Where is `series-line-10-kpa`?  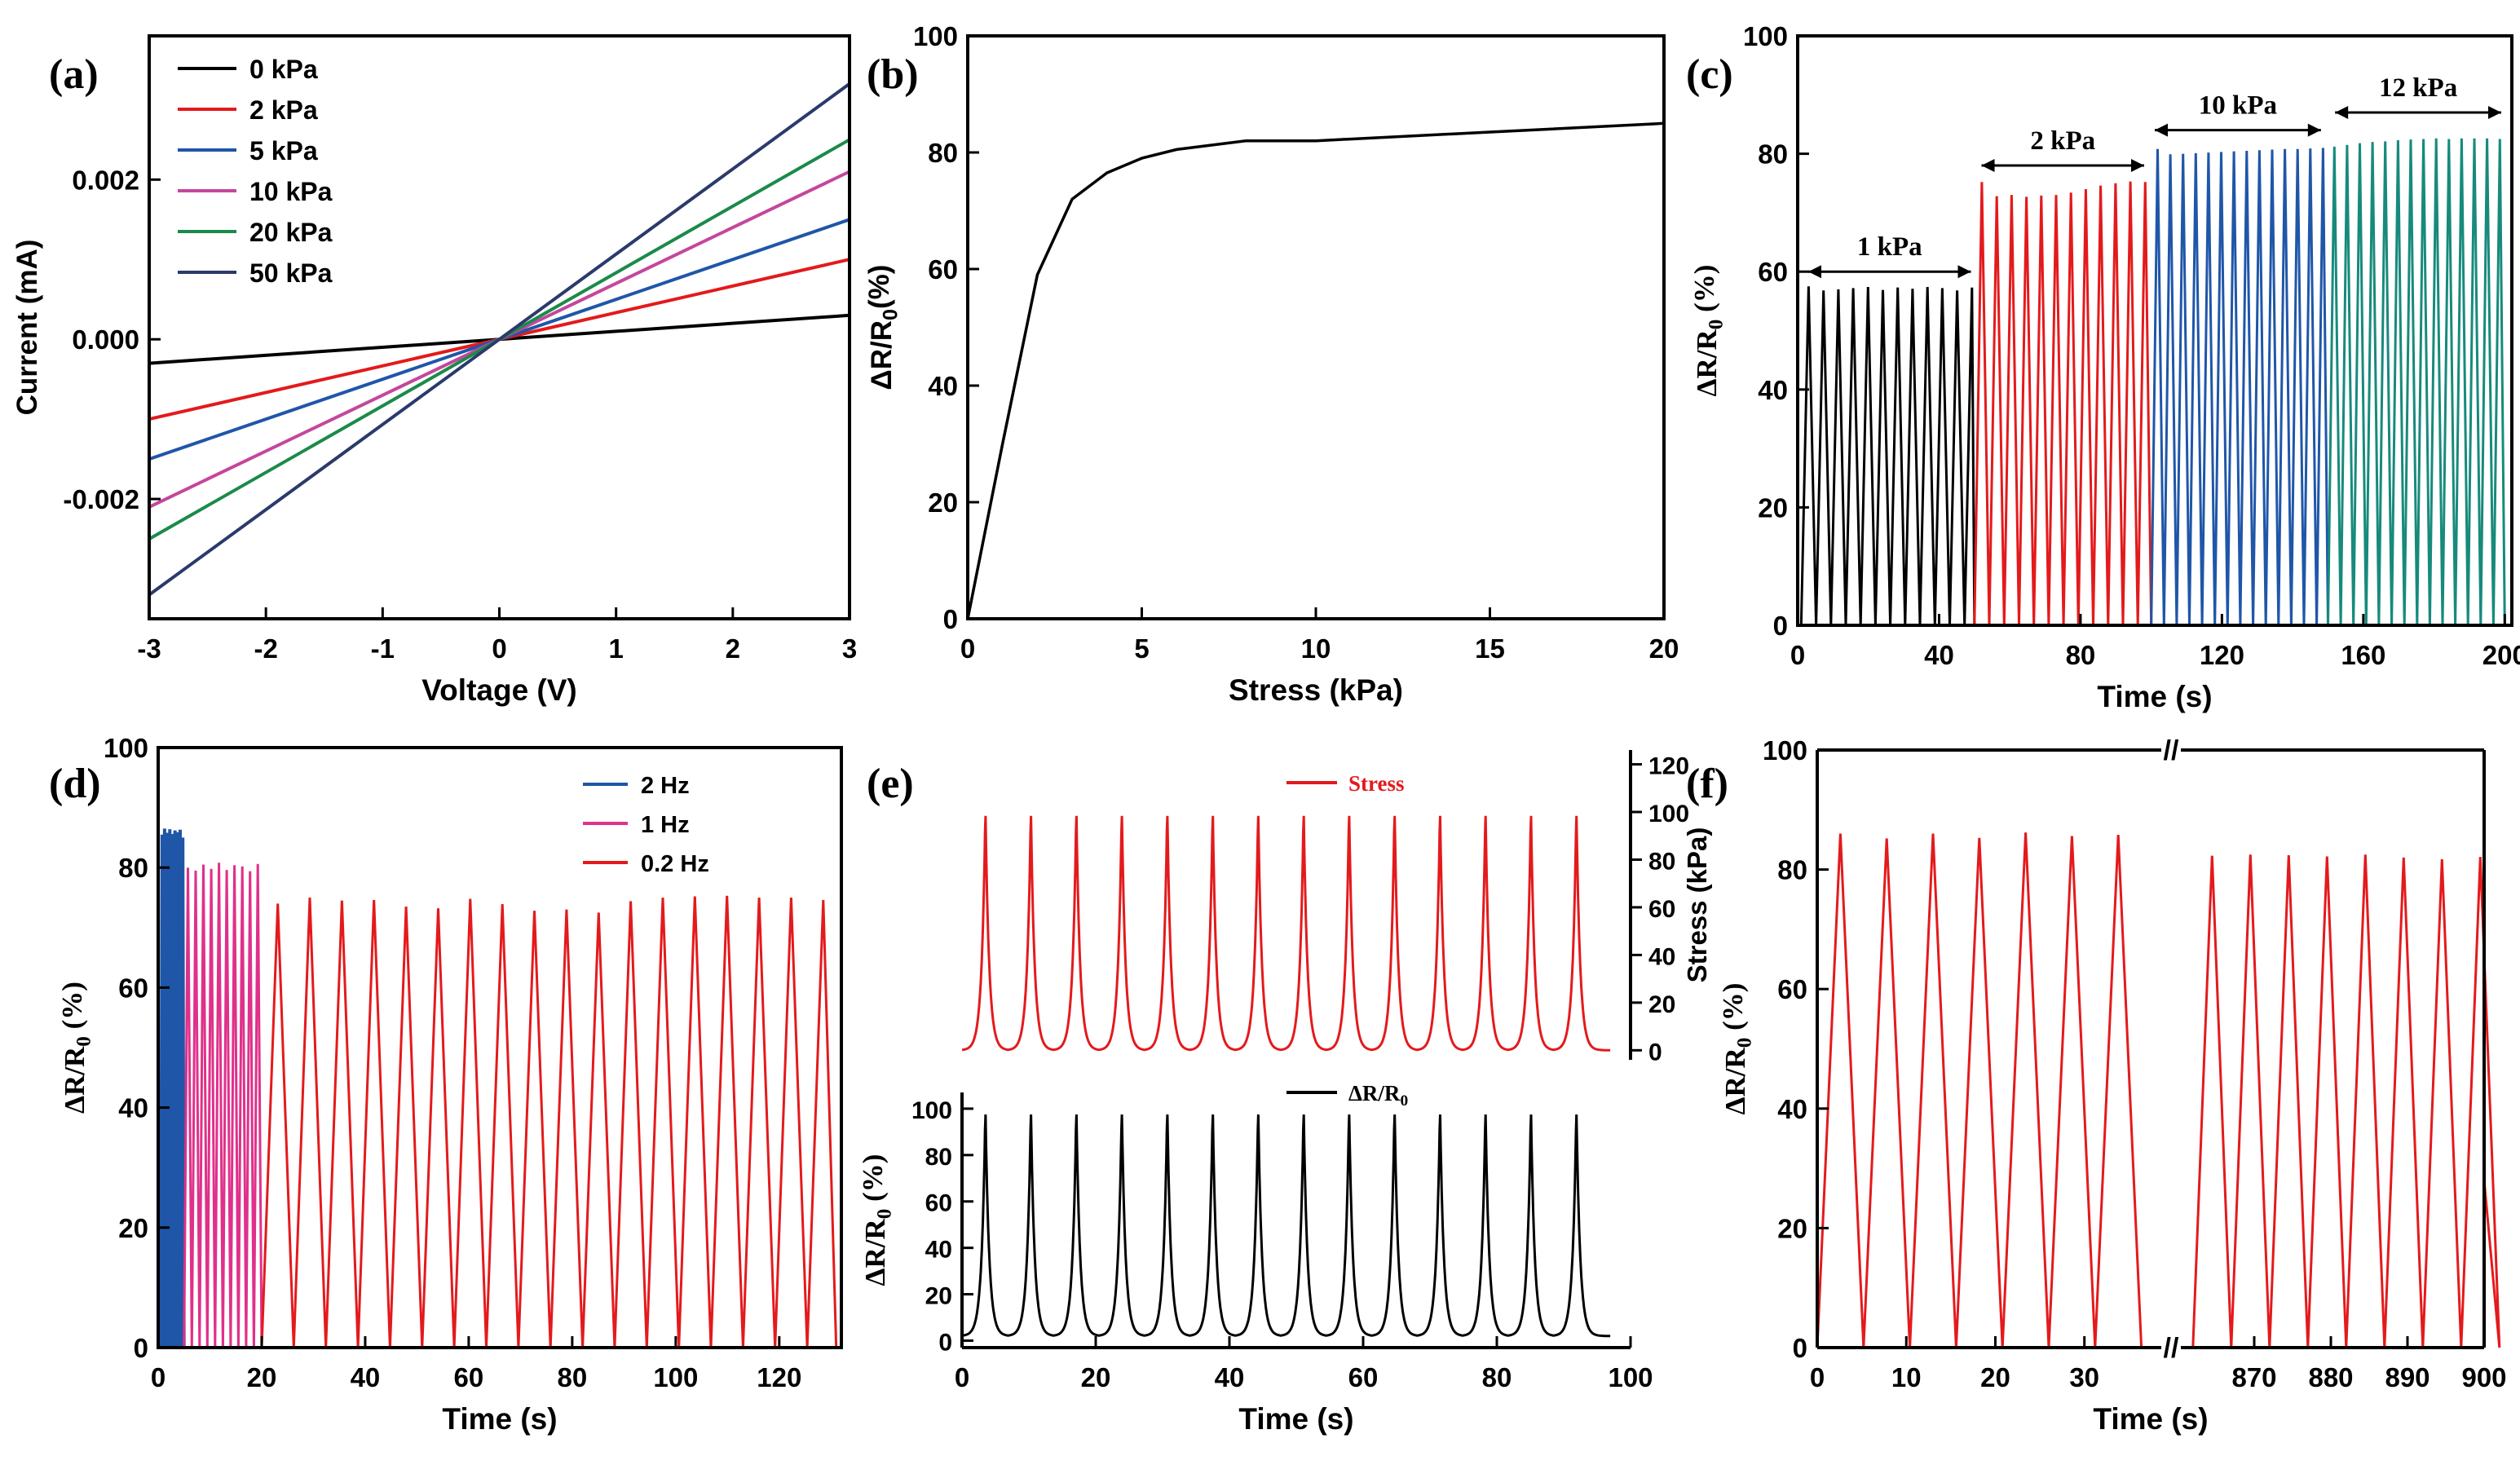
series-line-10-kpa is located at coordinates (2240, 387).